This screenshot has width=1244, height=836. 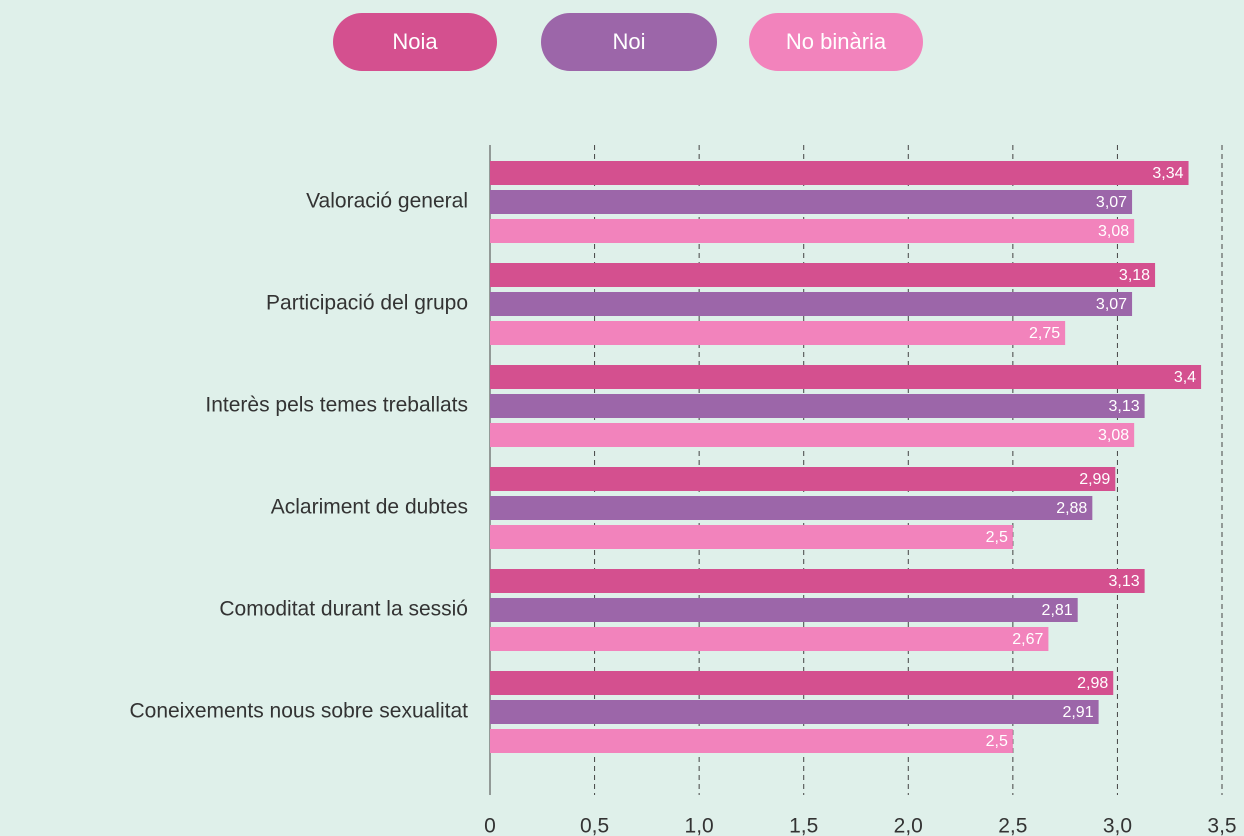 I want to click on legend-label: No binària, so click(x=836, y=41).